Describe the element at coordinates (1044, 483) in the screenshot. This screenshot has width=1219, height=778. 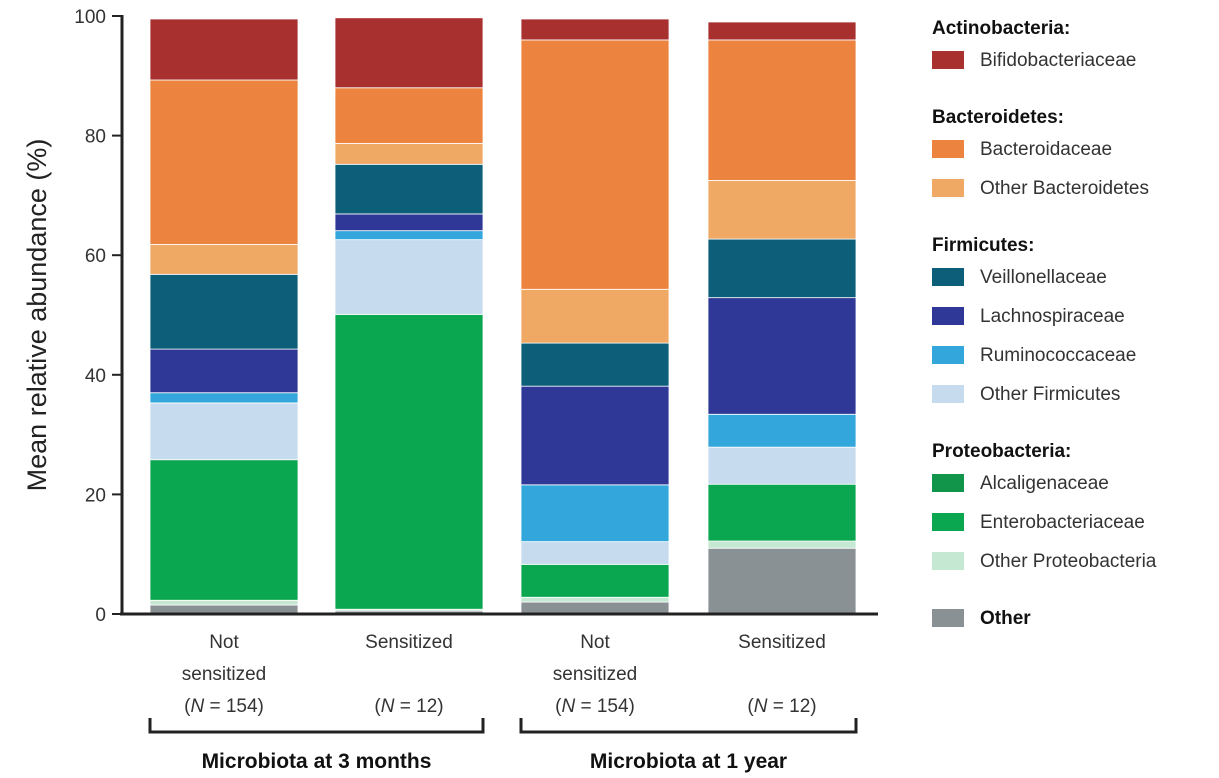
I see `legend-label-alcaligenaceae: Alcaligenaceae` at that location.